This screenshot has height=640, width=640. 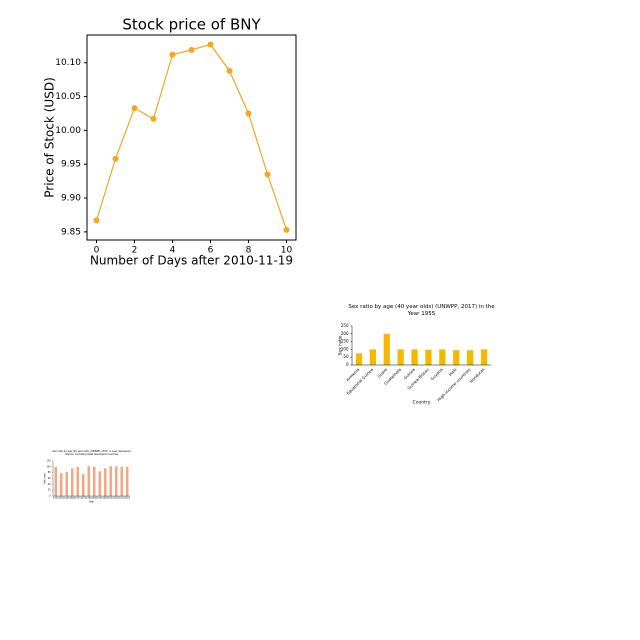 What do you see at coordinates (68, 63) in the screenshot?
I see `y-tick-label: 10.10` at bounding box center [68, 63].